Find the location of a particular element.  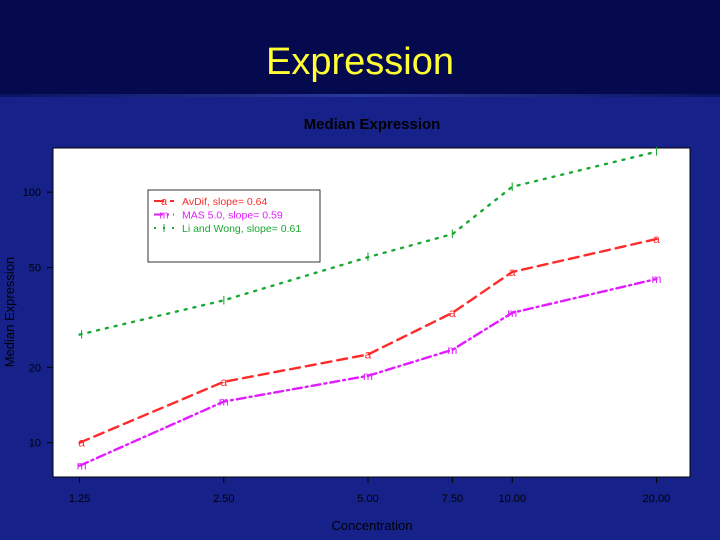

x-axis-label: Concentration is located at coordinates (372, 525).